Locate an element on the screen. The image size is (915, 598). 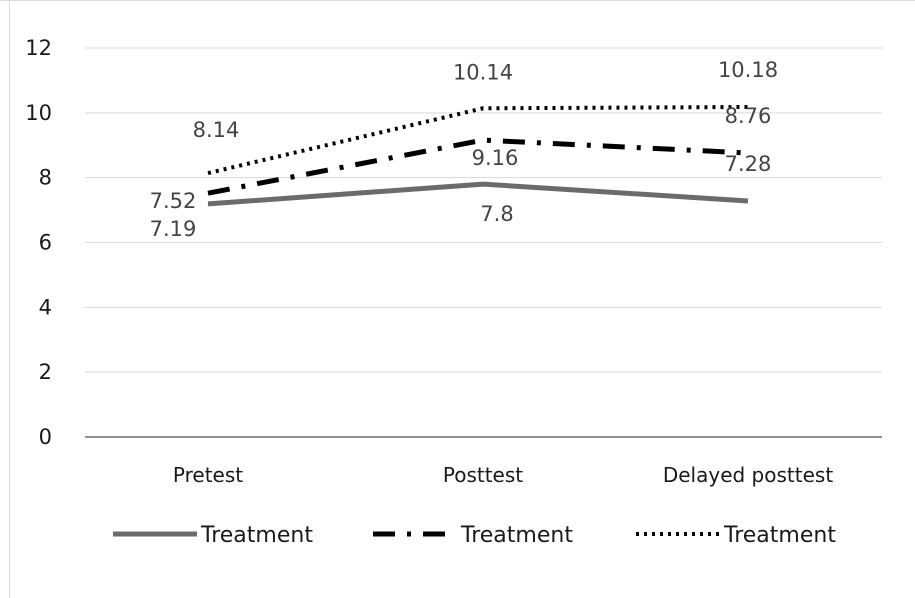
y-tick-label: 2 is located at coordinates (45, 372).